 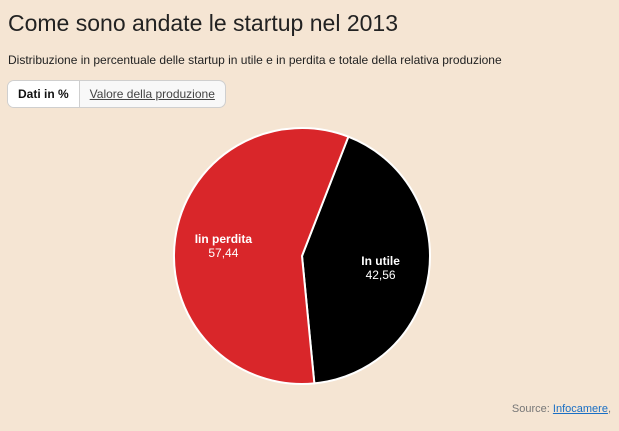 I want to click on pie-slice-in-utile, so click(x=366, y=260).